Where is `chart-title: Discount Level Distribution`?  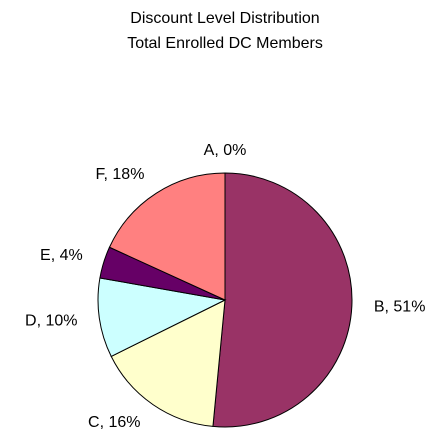 chart-title: Discount Level Distribution is located at coordinates (224, 18).